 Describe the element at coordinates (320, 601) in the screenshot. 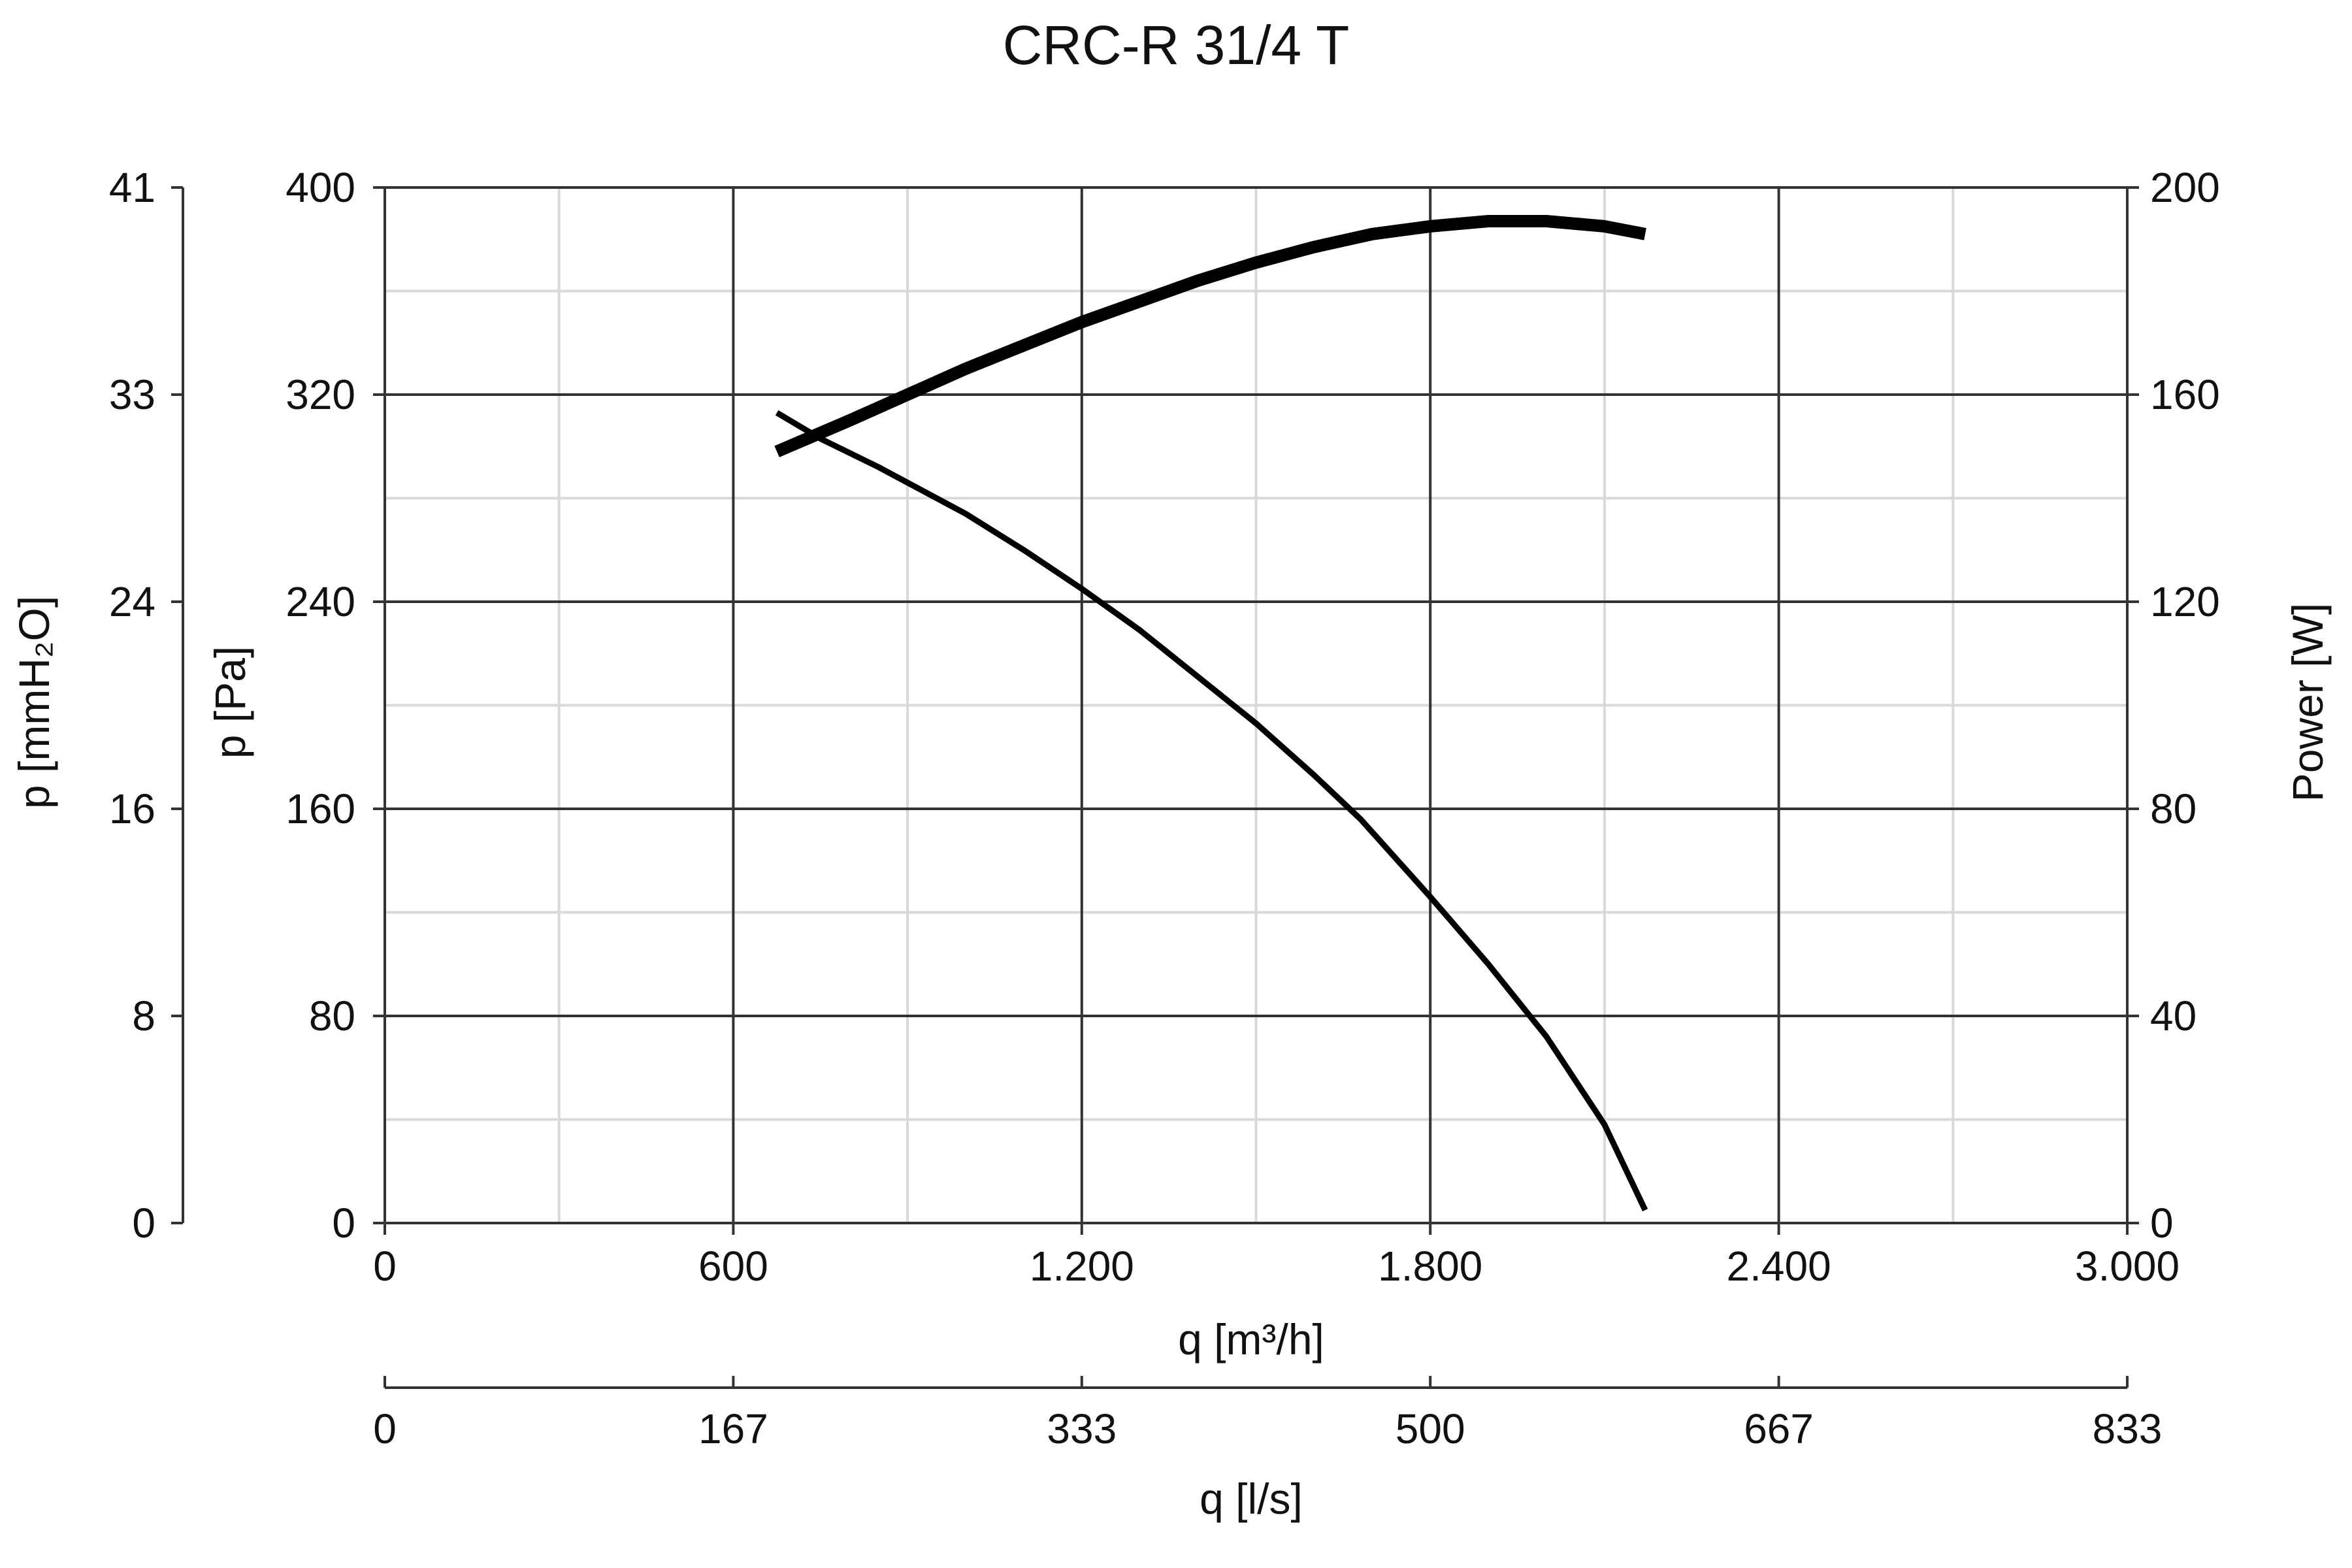

I see `y-tick-label: 240` at that location.